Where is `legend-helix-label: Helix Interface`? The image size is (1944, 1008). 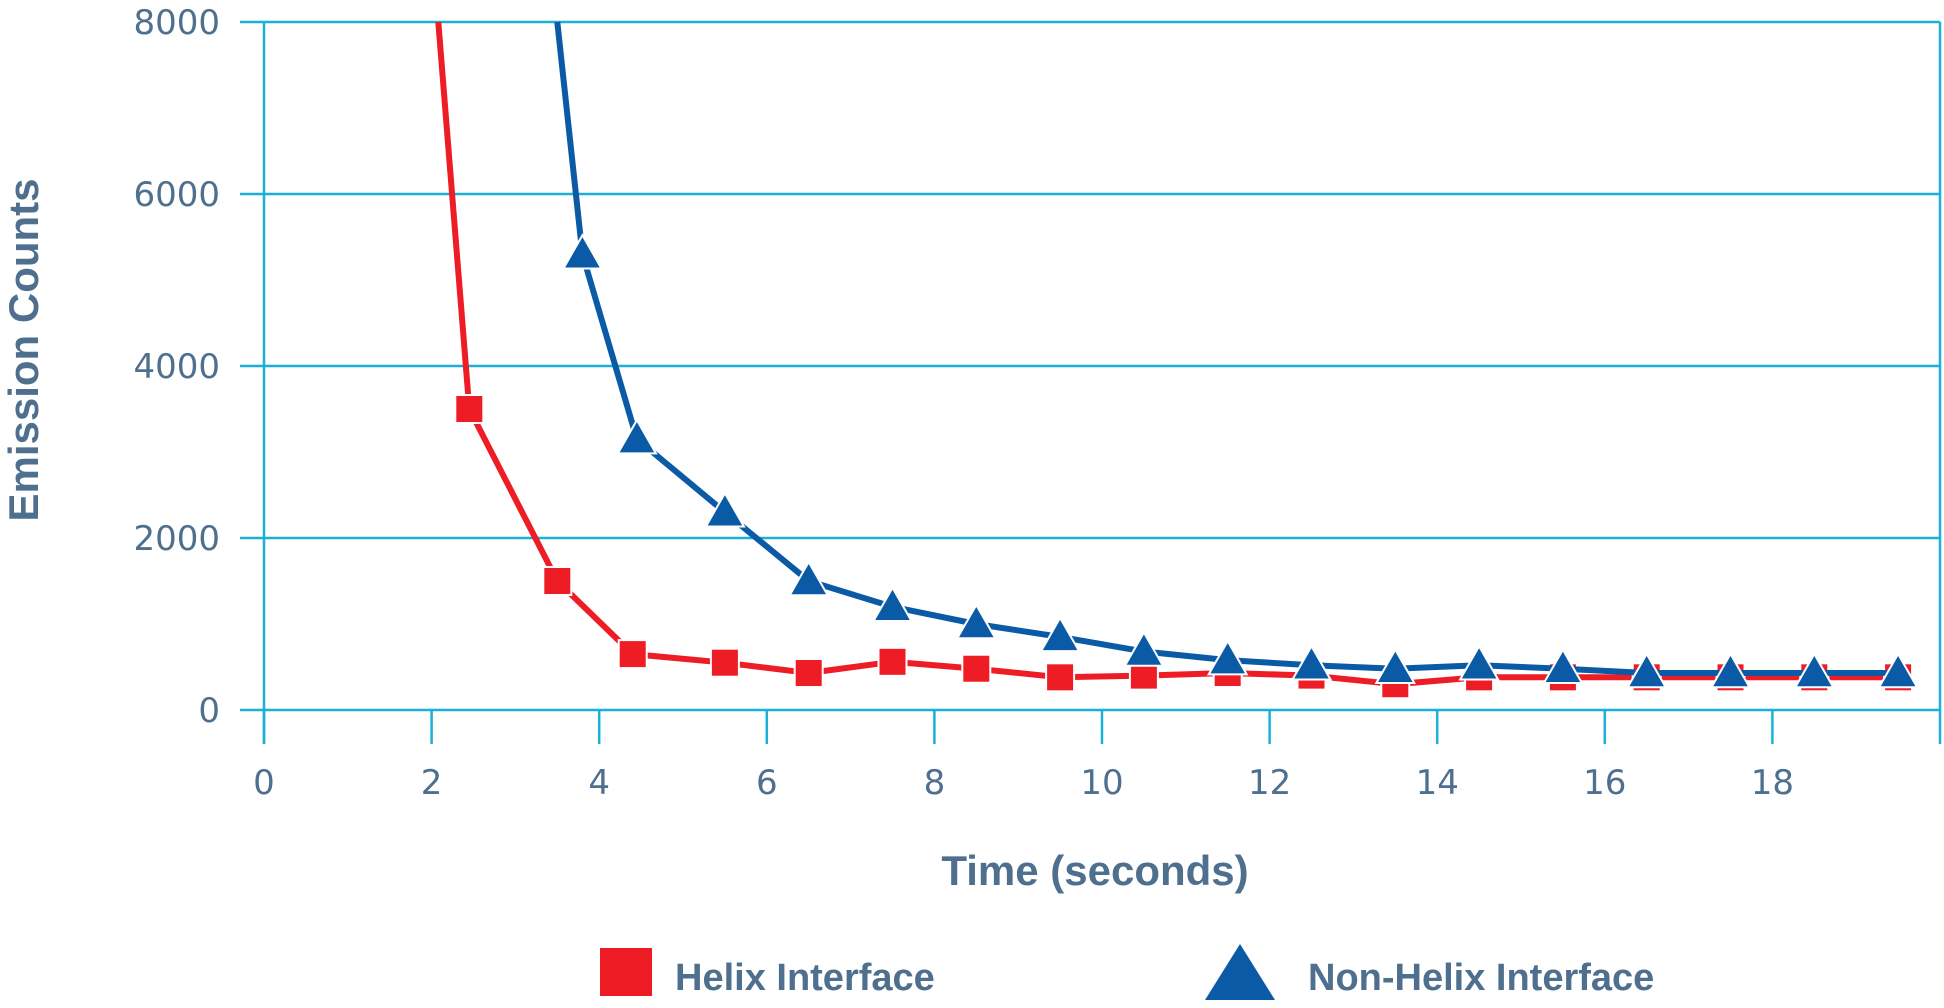 legend-helix-label: Helix Interface is located at coordinates (805, 978).